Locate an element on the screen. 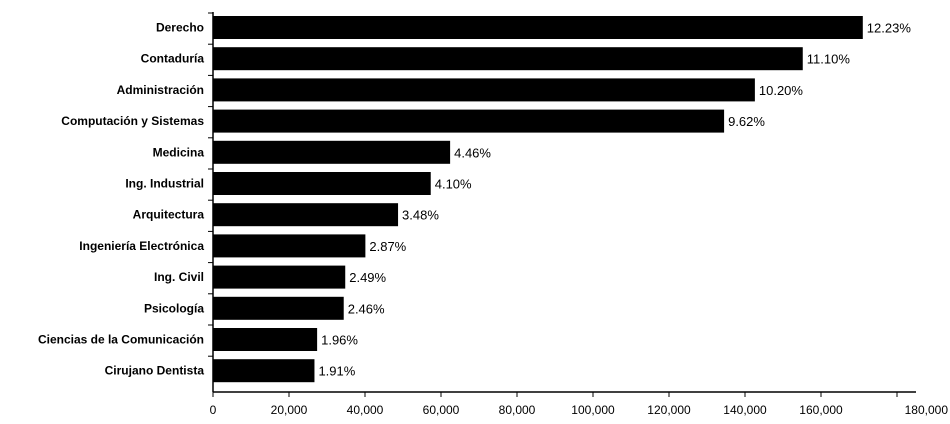  category-label: Psicología is located at coordinates (174, 308).